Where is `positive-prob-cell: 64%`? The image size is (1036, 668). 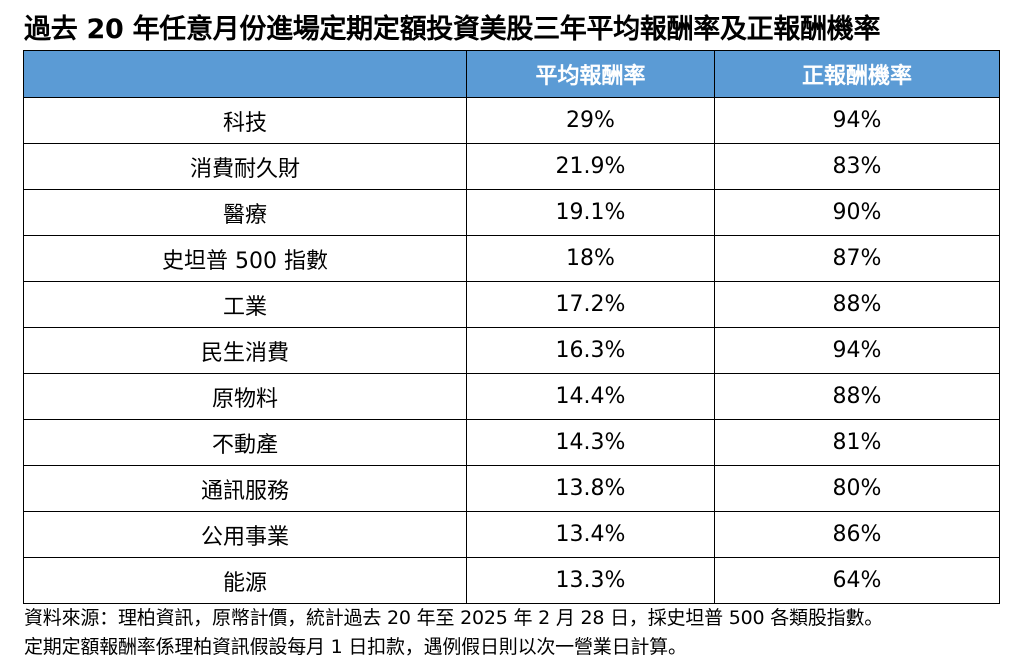
positive-prob-cell: 64% is located at coordinates (857, 580).